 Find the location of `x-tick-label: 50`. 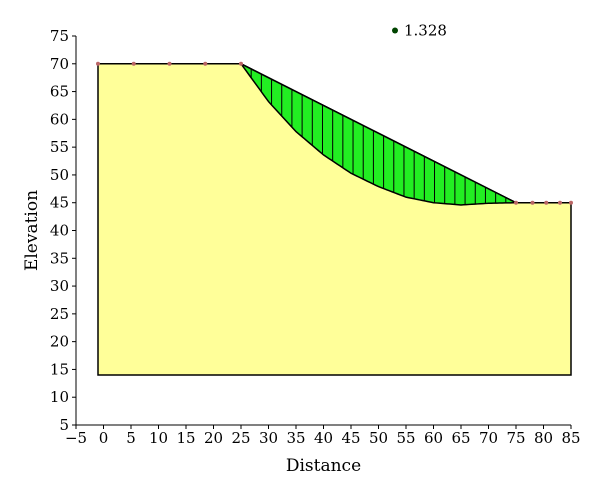

x-tick-label: 50 is located at coordinates (378, 438).